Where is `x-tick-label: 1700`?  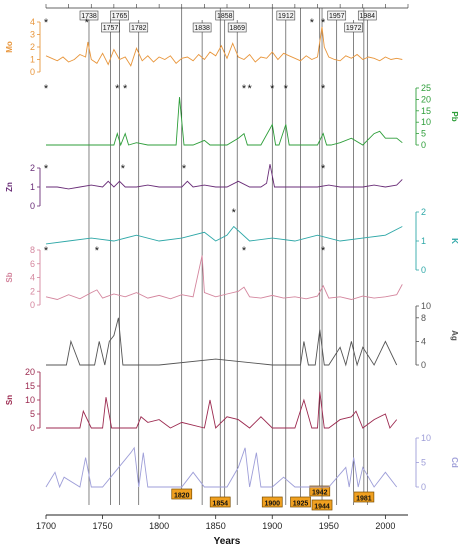
x-tick-label: 1700 is located at coordinates (46, 526).